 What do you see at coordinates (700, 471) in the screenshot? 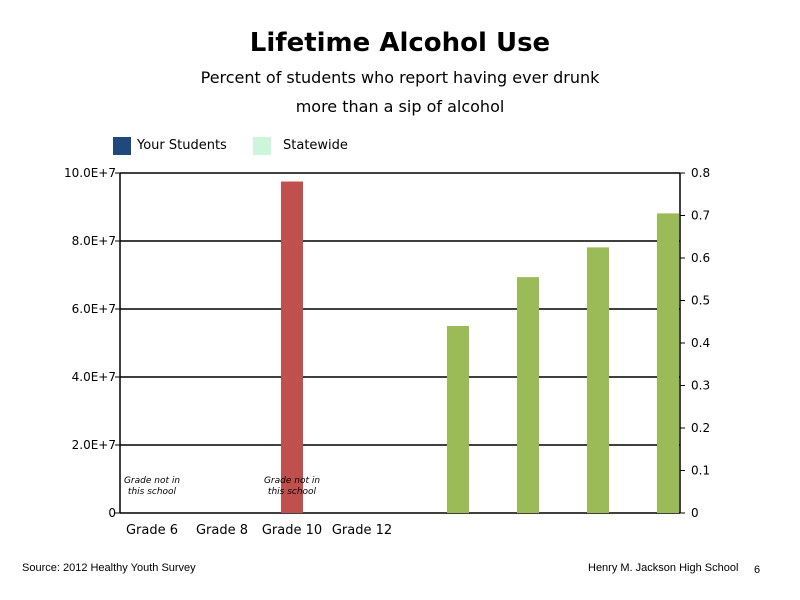
I see `right-axis-tick-label: 0.1` at bounding box center [700, 471].